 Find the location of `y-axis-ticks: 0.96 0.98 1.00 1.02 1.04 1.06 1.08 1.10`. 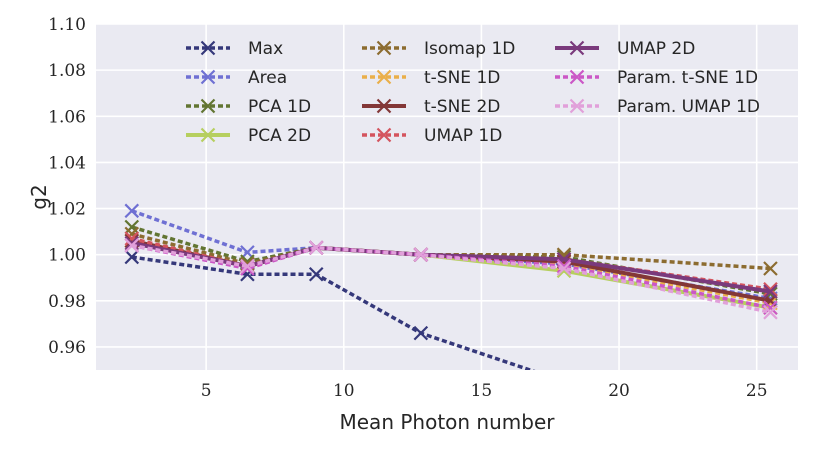

y-axis-ticks: 0.96 0.98 1.00 1.02 1.04 1.06 1.08 1.10 is located at coordinates (67, 186).